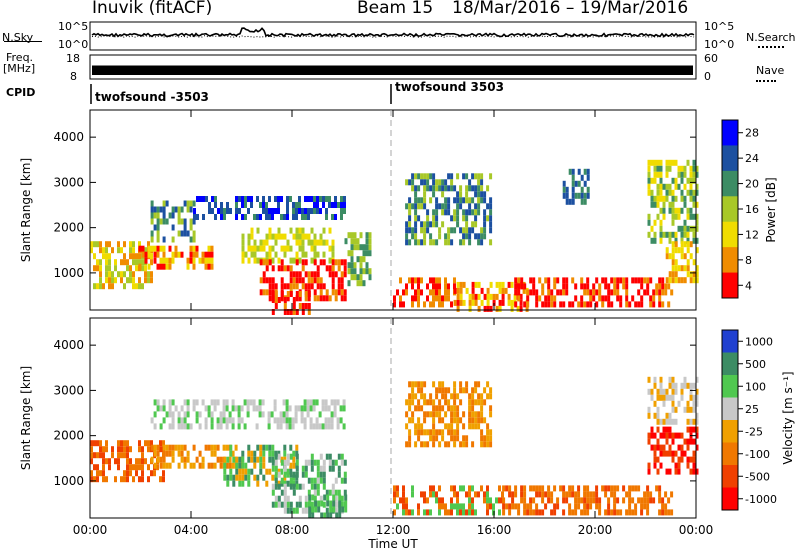 This screenshot has height=554, width=800. I want to click on y-tick-label: 1000, so click(68, 481).